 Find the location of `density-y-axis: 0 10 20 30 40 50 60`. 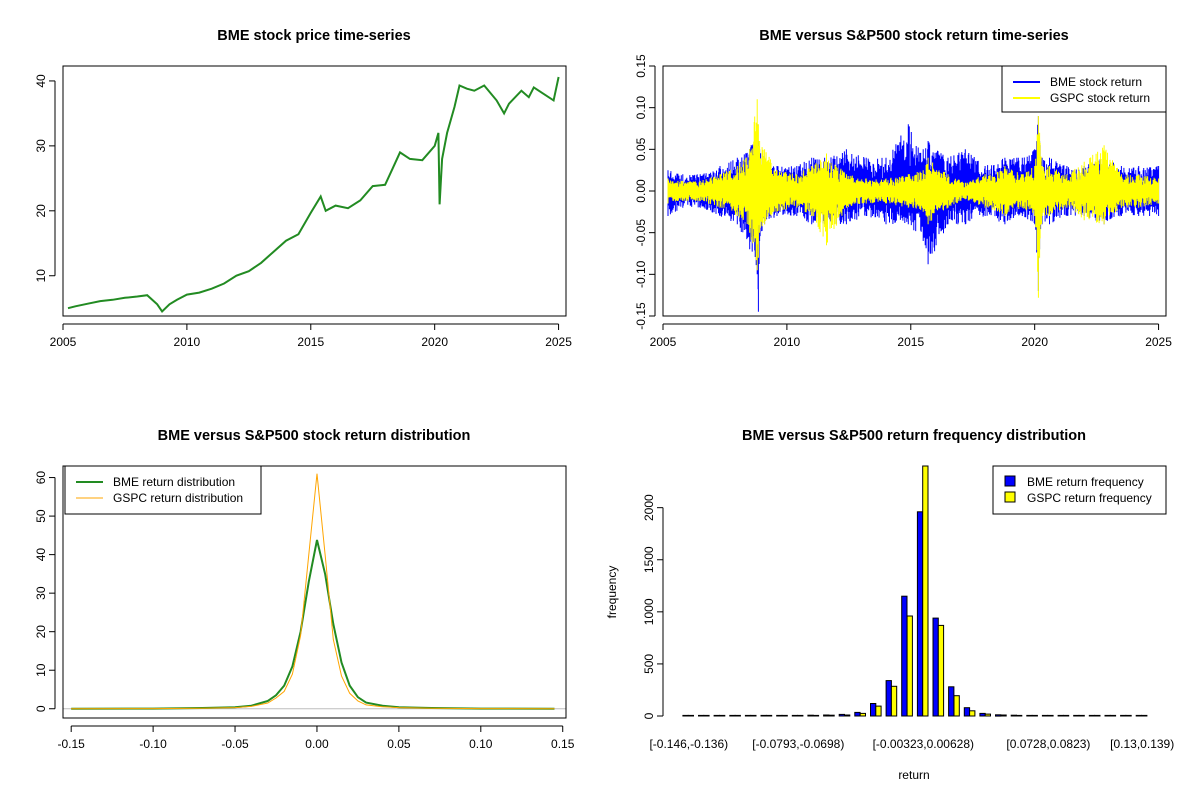

density-y-axis: 0 10 20 30 40 50 60 is located at coordinates (45, 591).